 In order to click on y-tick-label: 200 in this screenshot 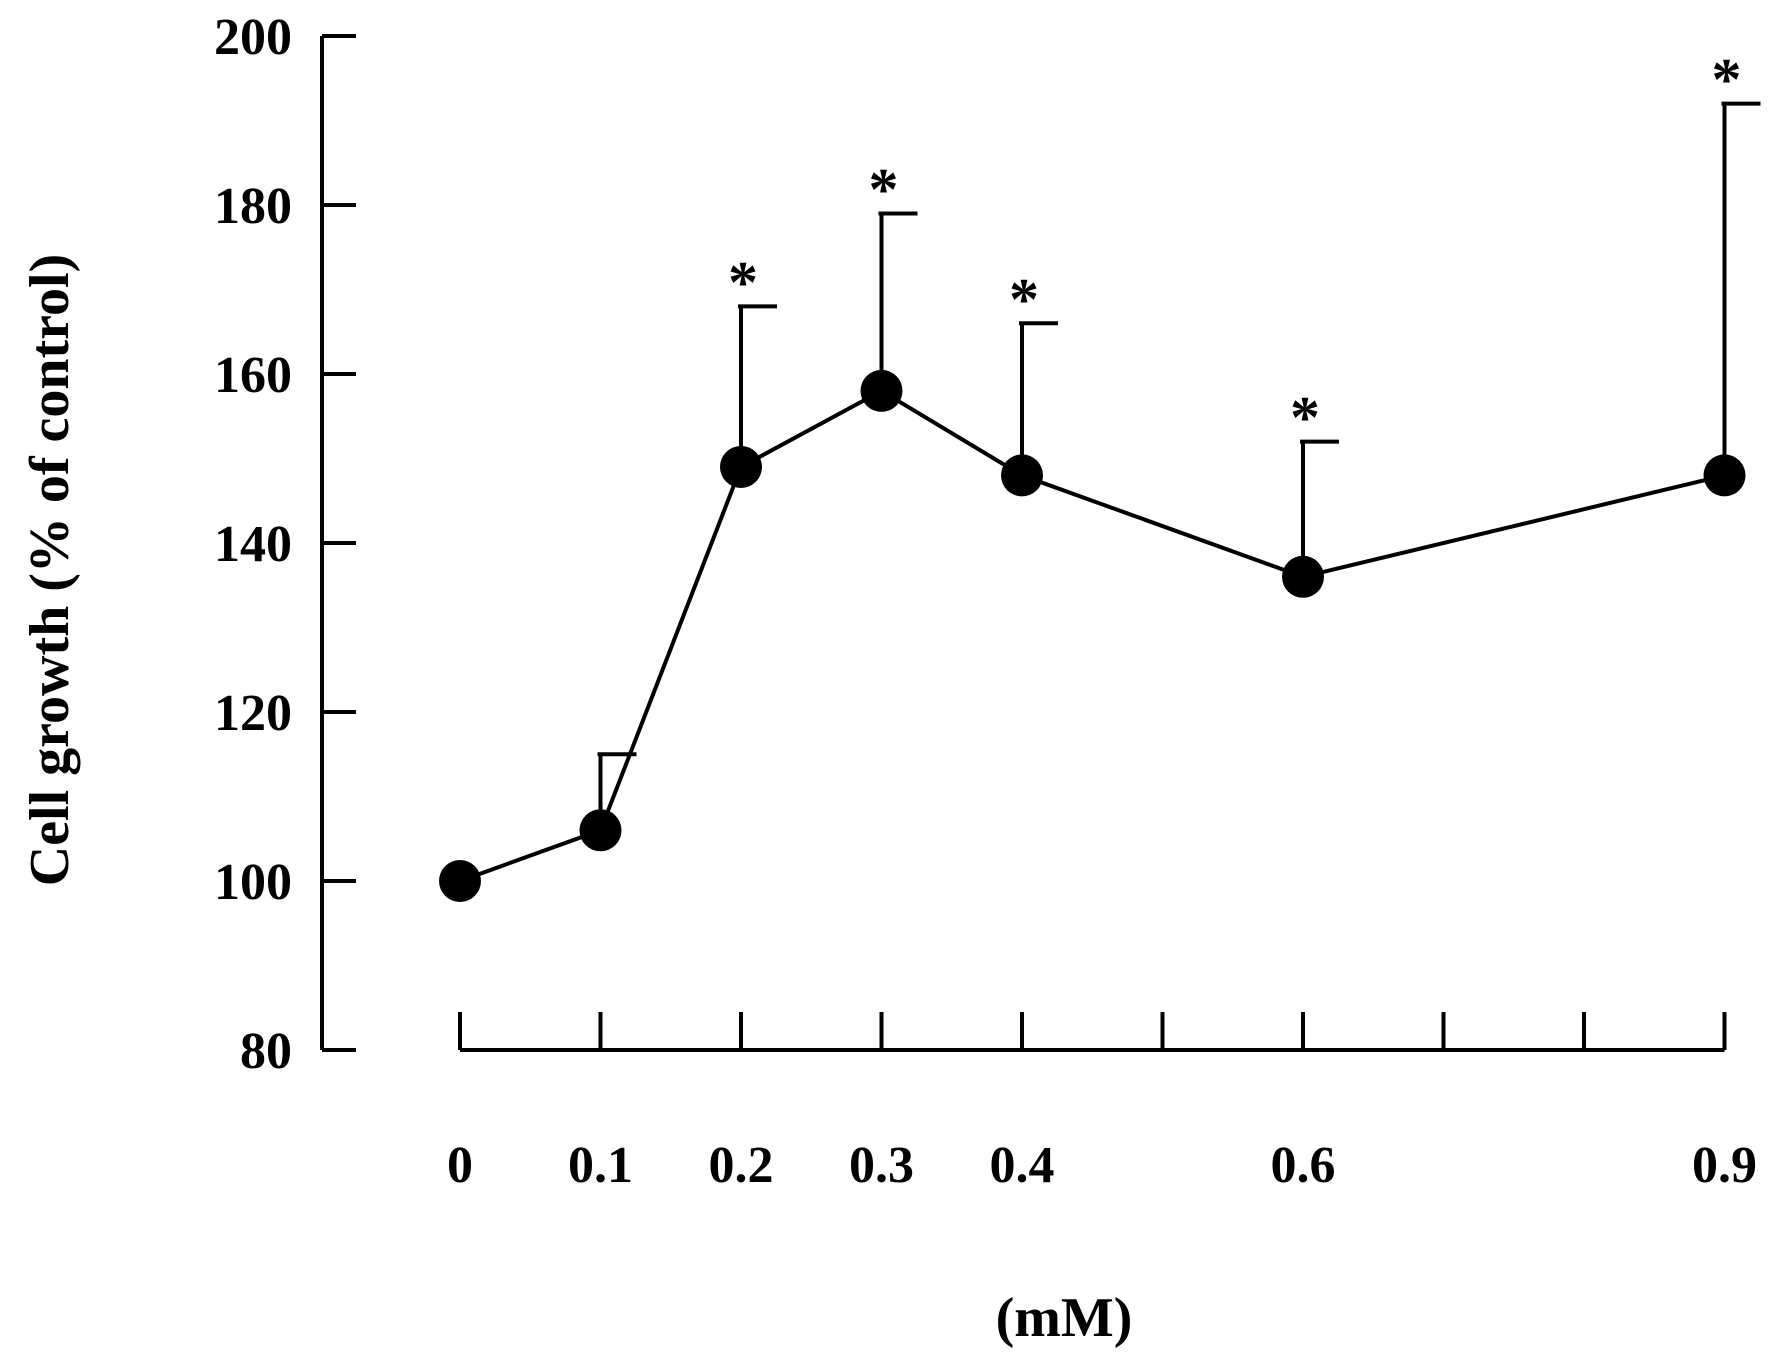, I will do `click(253, 37)`.